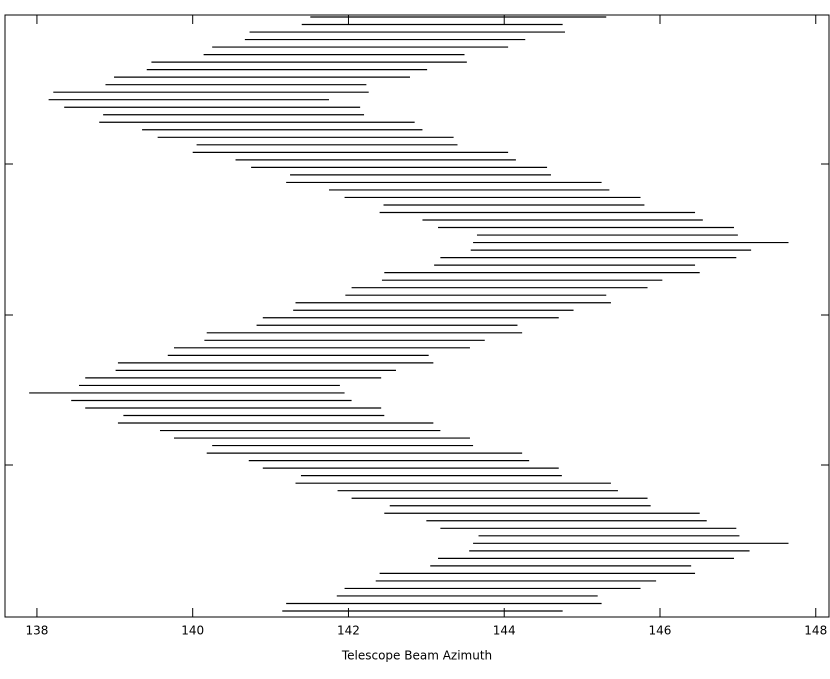 This screenshot has height=679, width=830. I want to click on x-tick-label: 144, so click(504, 631).